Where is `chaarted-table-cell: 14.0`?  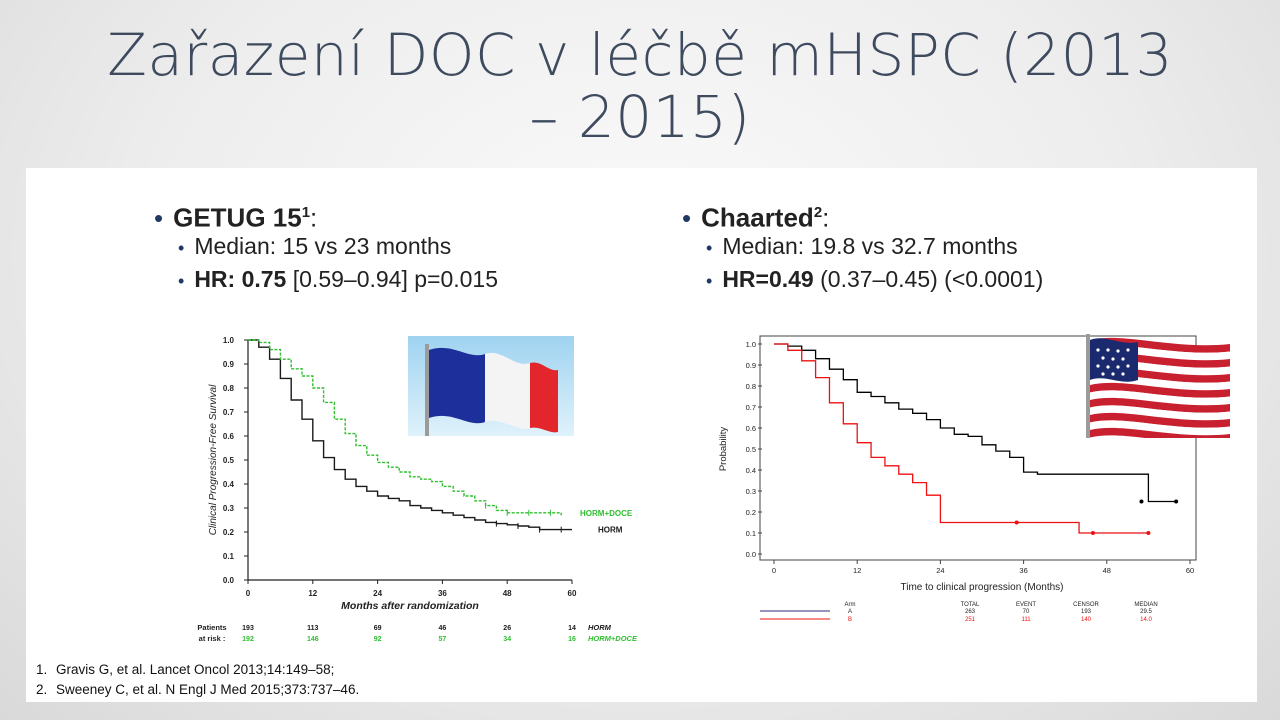 chaarted-table-cell: 14.0 is located at coordinates (1146, 620).